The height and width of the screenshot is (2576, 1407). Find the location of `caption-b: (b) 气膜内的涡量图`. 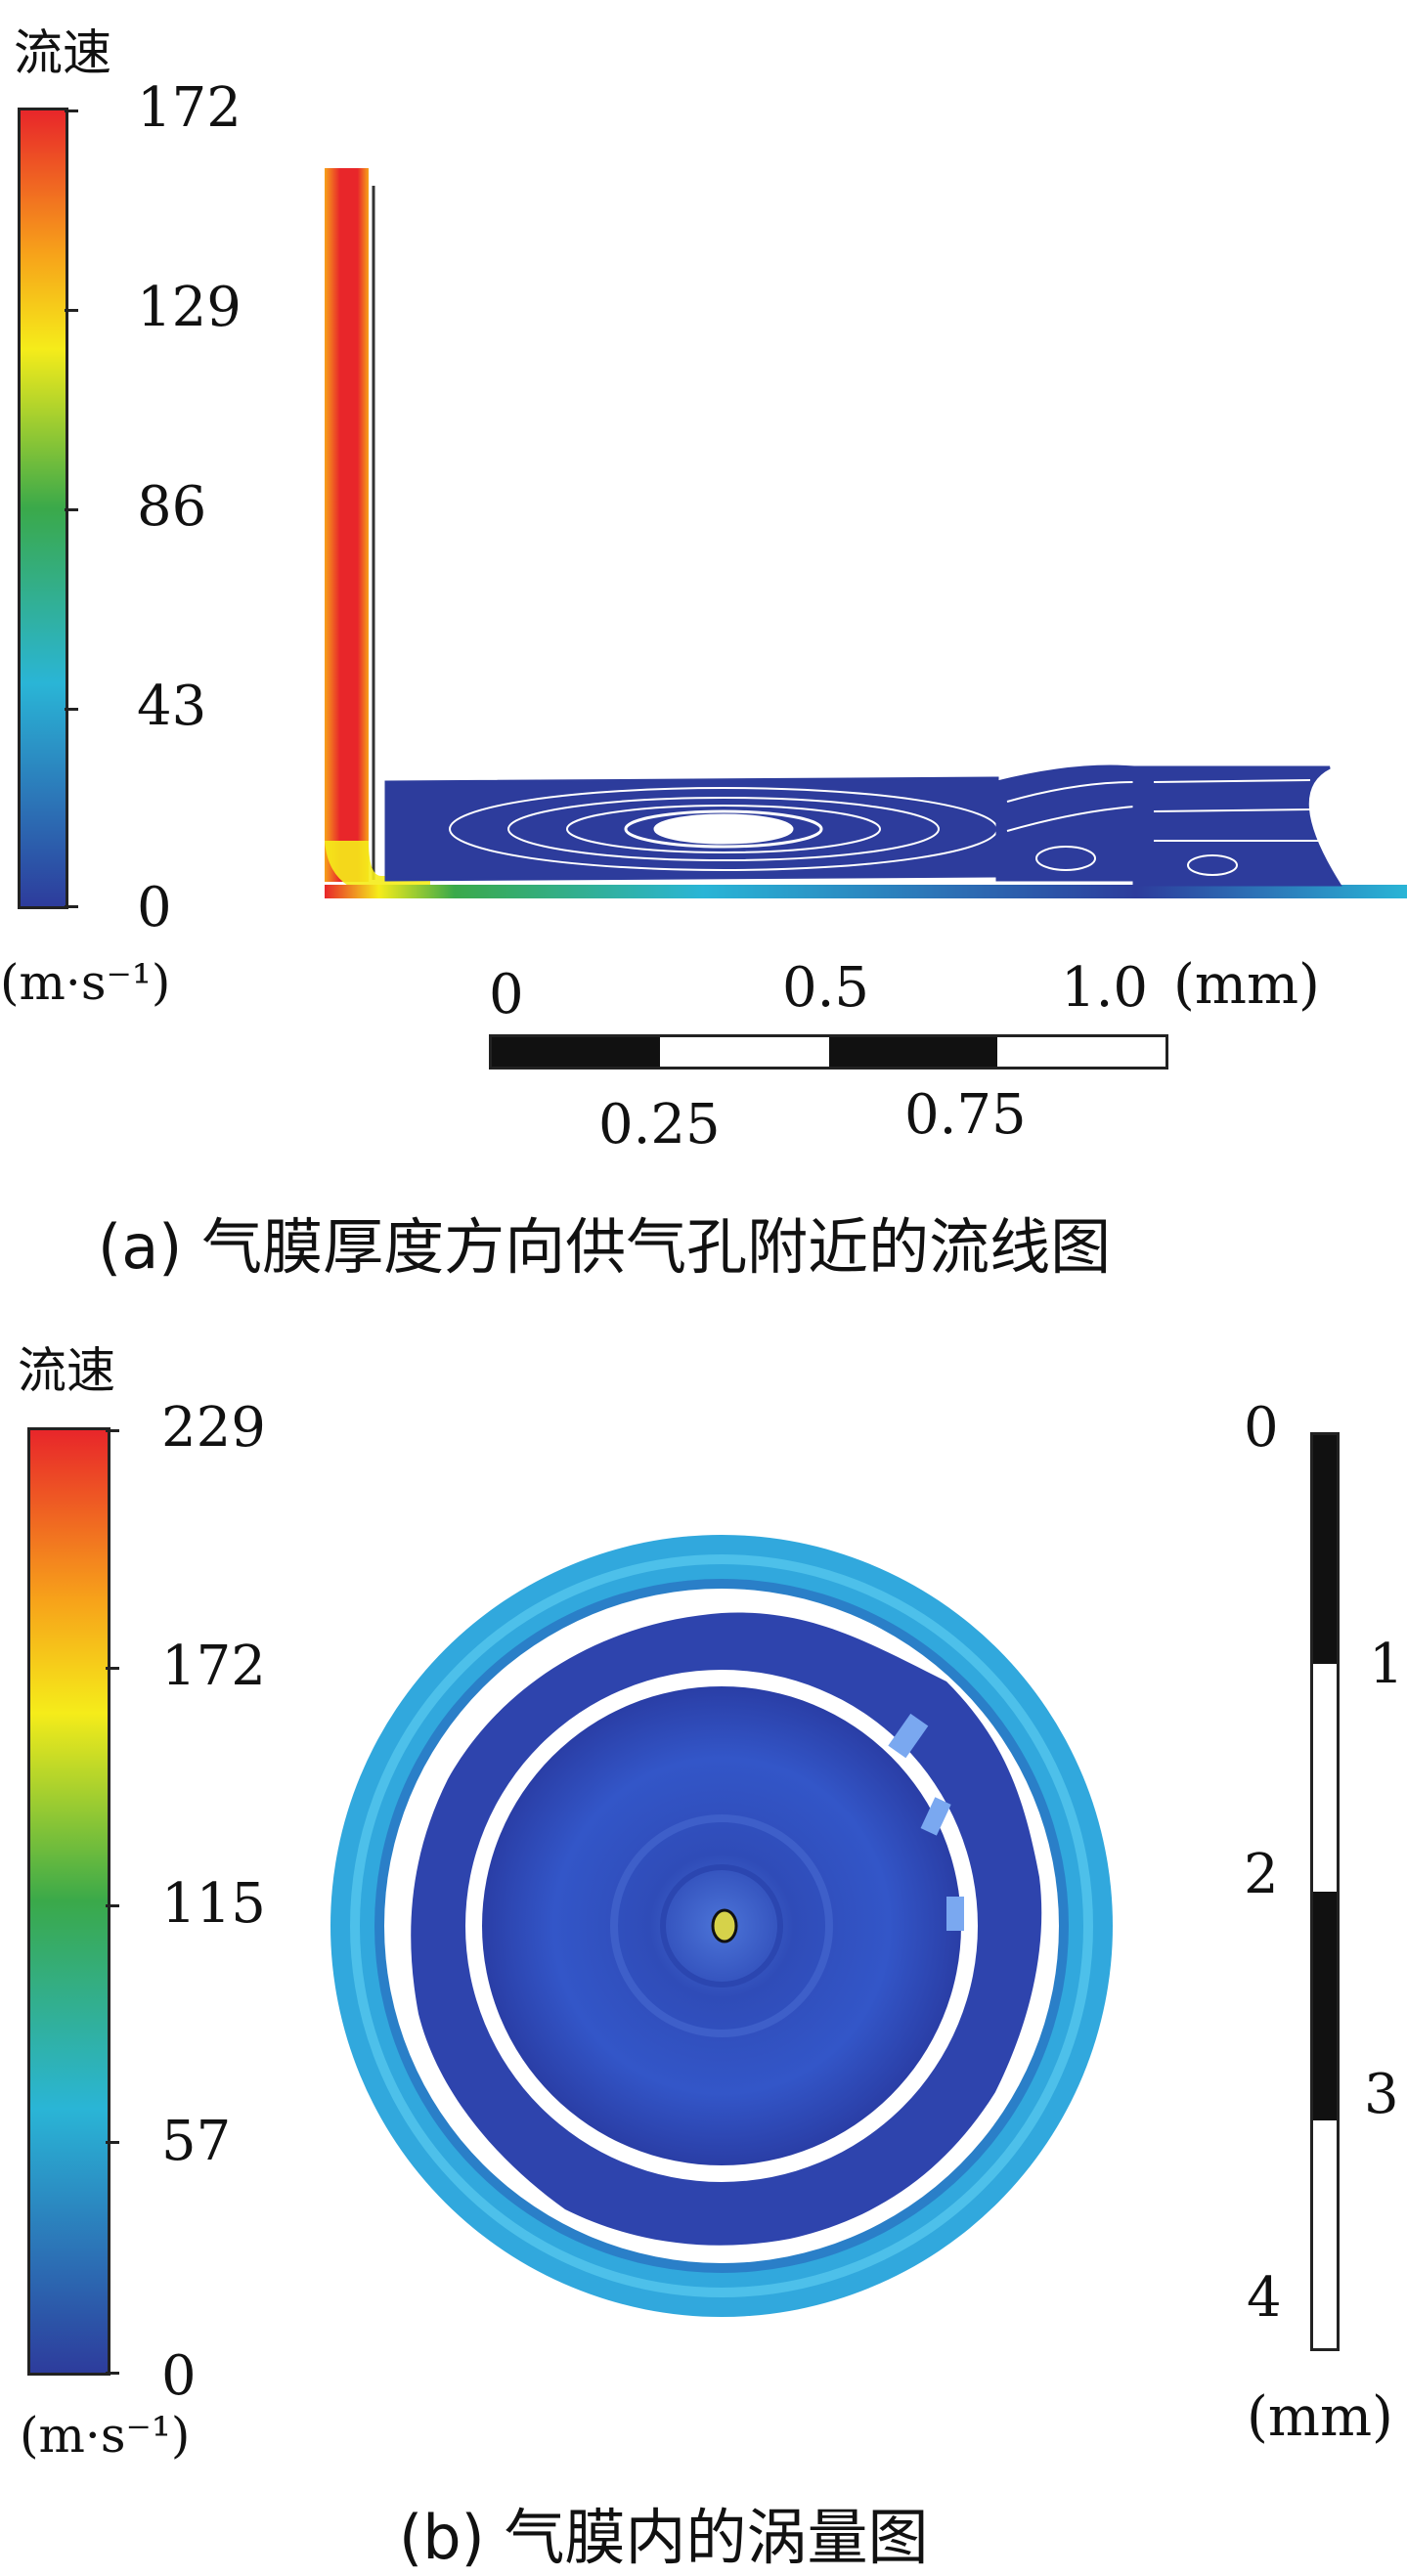

caption-b: (b) 气膜内的涡量图 is located at coordinates (664, 2537).